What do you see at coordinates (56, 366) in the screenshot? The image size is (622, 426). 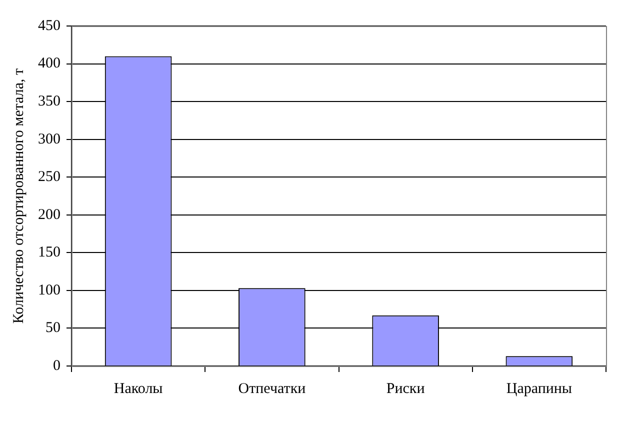 I see `y-tick-label: 0` at bounding box center [56, 366].